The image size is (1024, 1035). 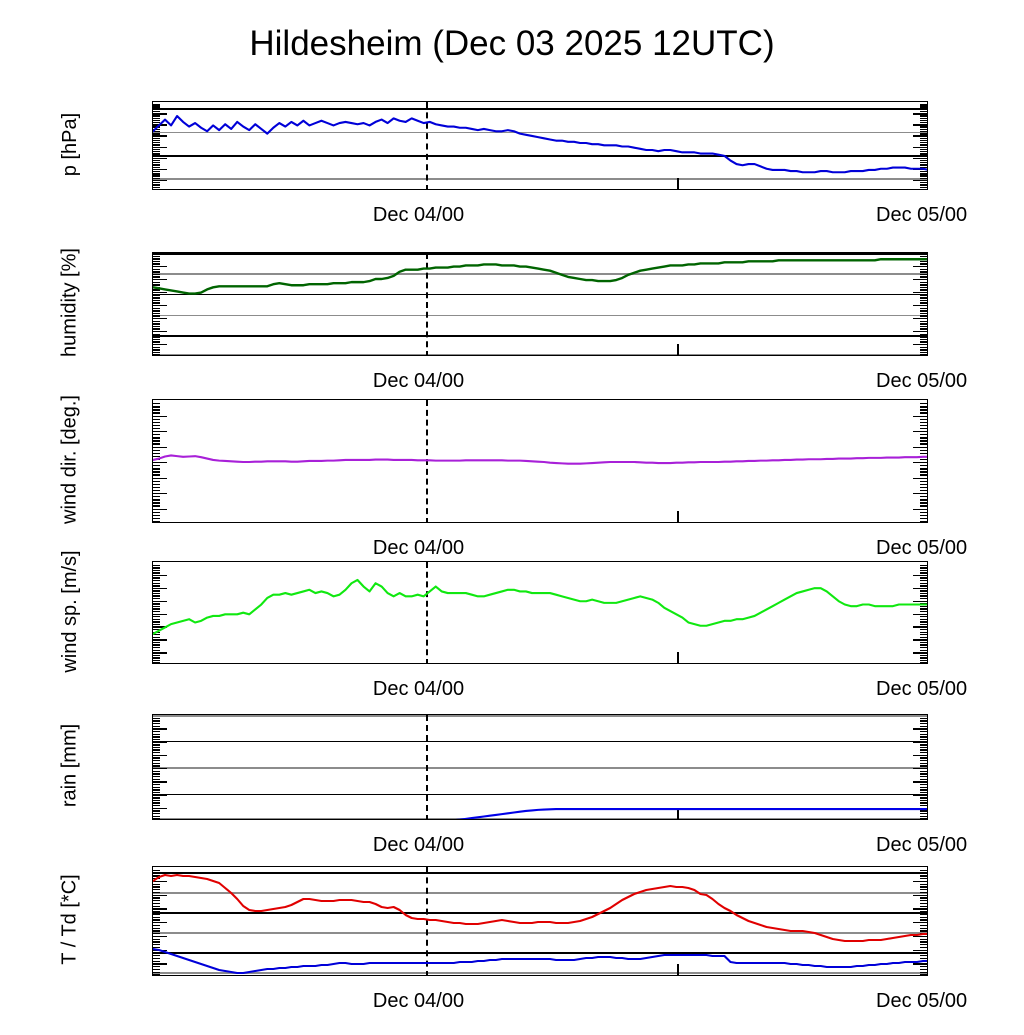 What do you see at coordinates (540, 459) in the screenshot?
I see `trace-svg-wind_direction` at bounding box center [540, 459].